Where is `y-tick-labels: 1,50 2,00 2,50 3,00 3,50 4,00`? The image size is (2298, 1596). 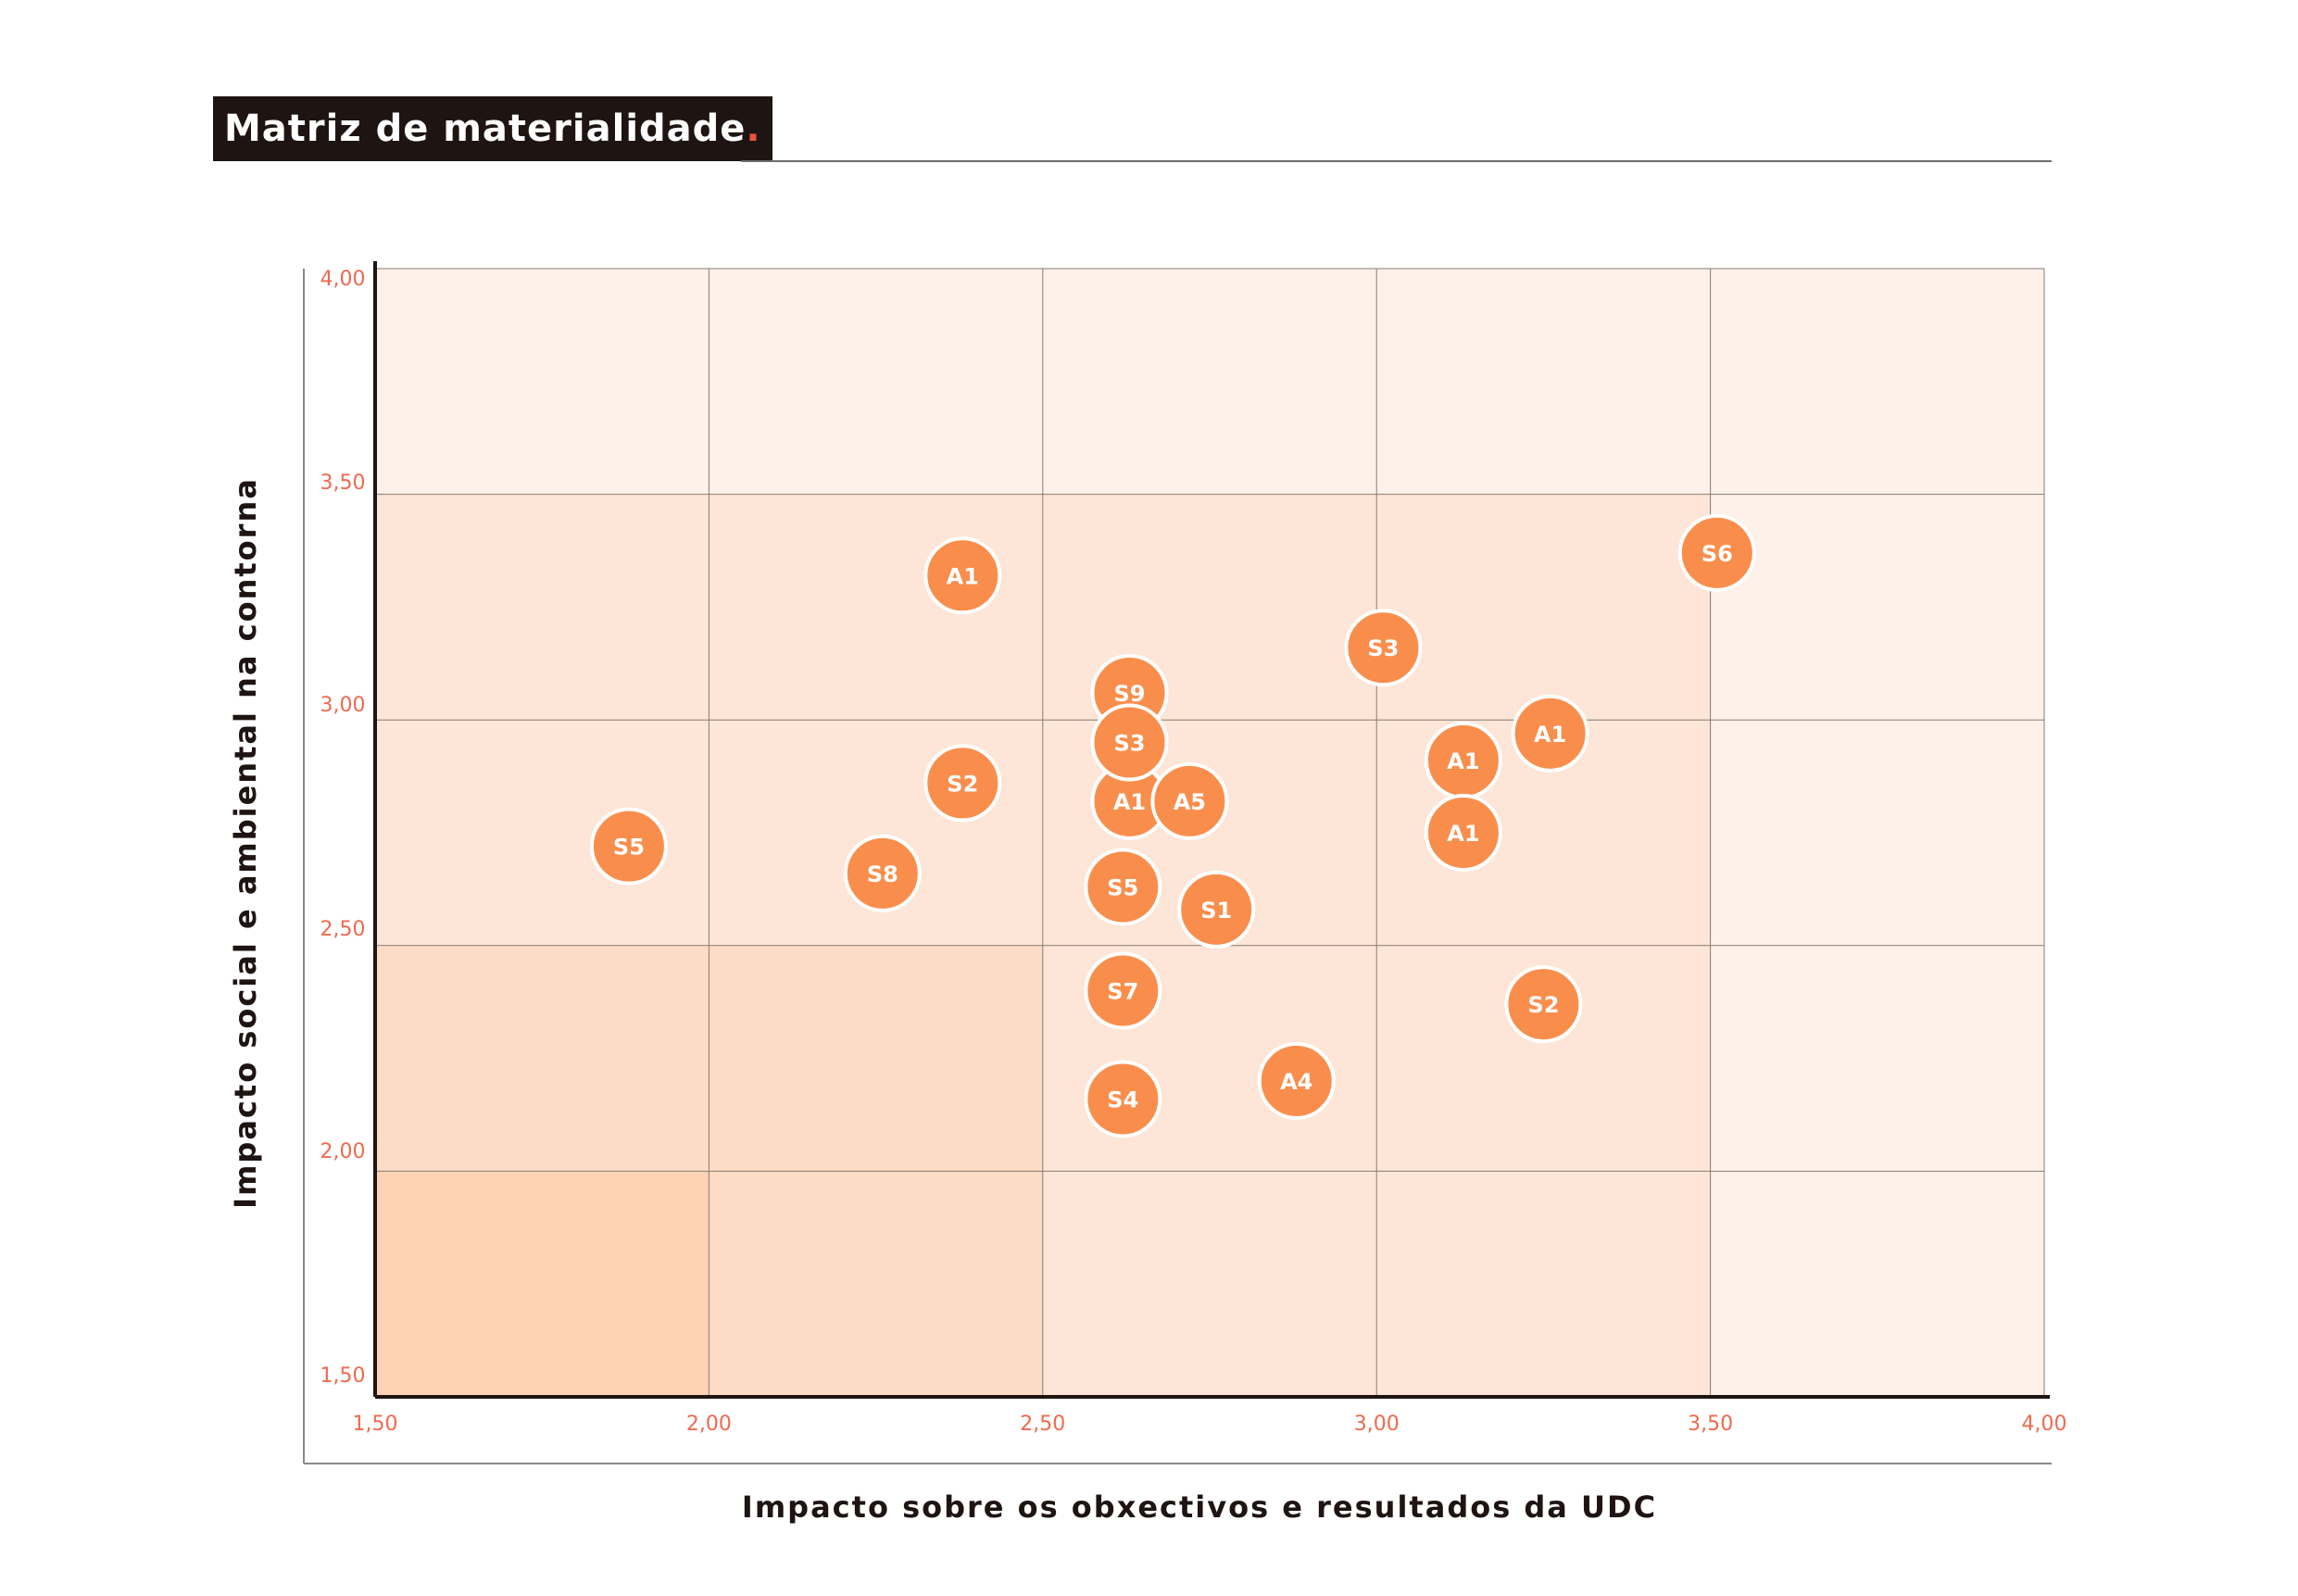
y-tick-labels: 1,50 2,00 2,50 3,00 3,50 4,00 is located at coordinates (343, 828).